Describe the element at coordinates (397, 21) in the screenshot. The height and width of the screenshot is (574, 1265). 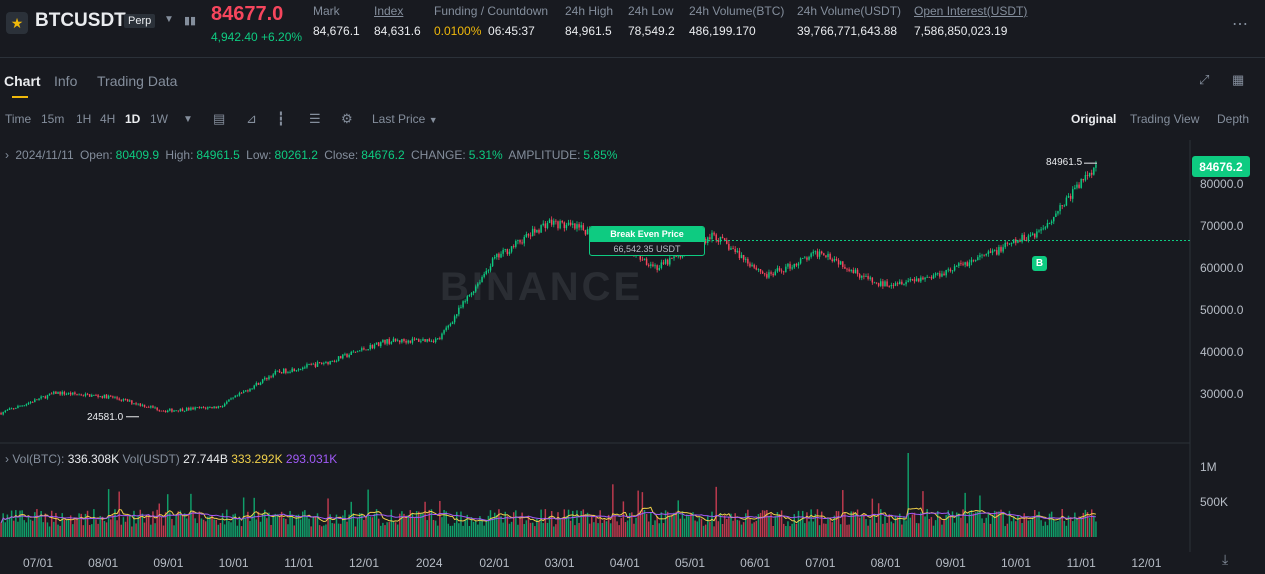
I see `stat-index: Index 84,631.6` at that location.